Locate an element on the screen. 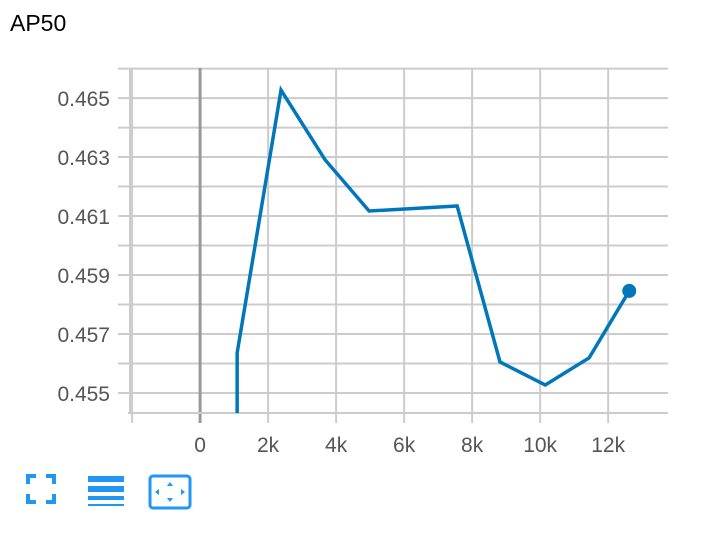 This screenshot has height=546, width=712. chart-title: AP50 is located at coordinates (38, 23).